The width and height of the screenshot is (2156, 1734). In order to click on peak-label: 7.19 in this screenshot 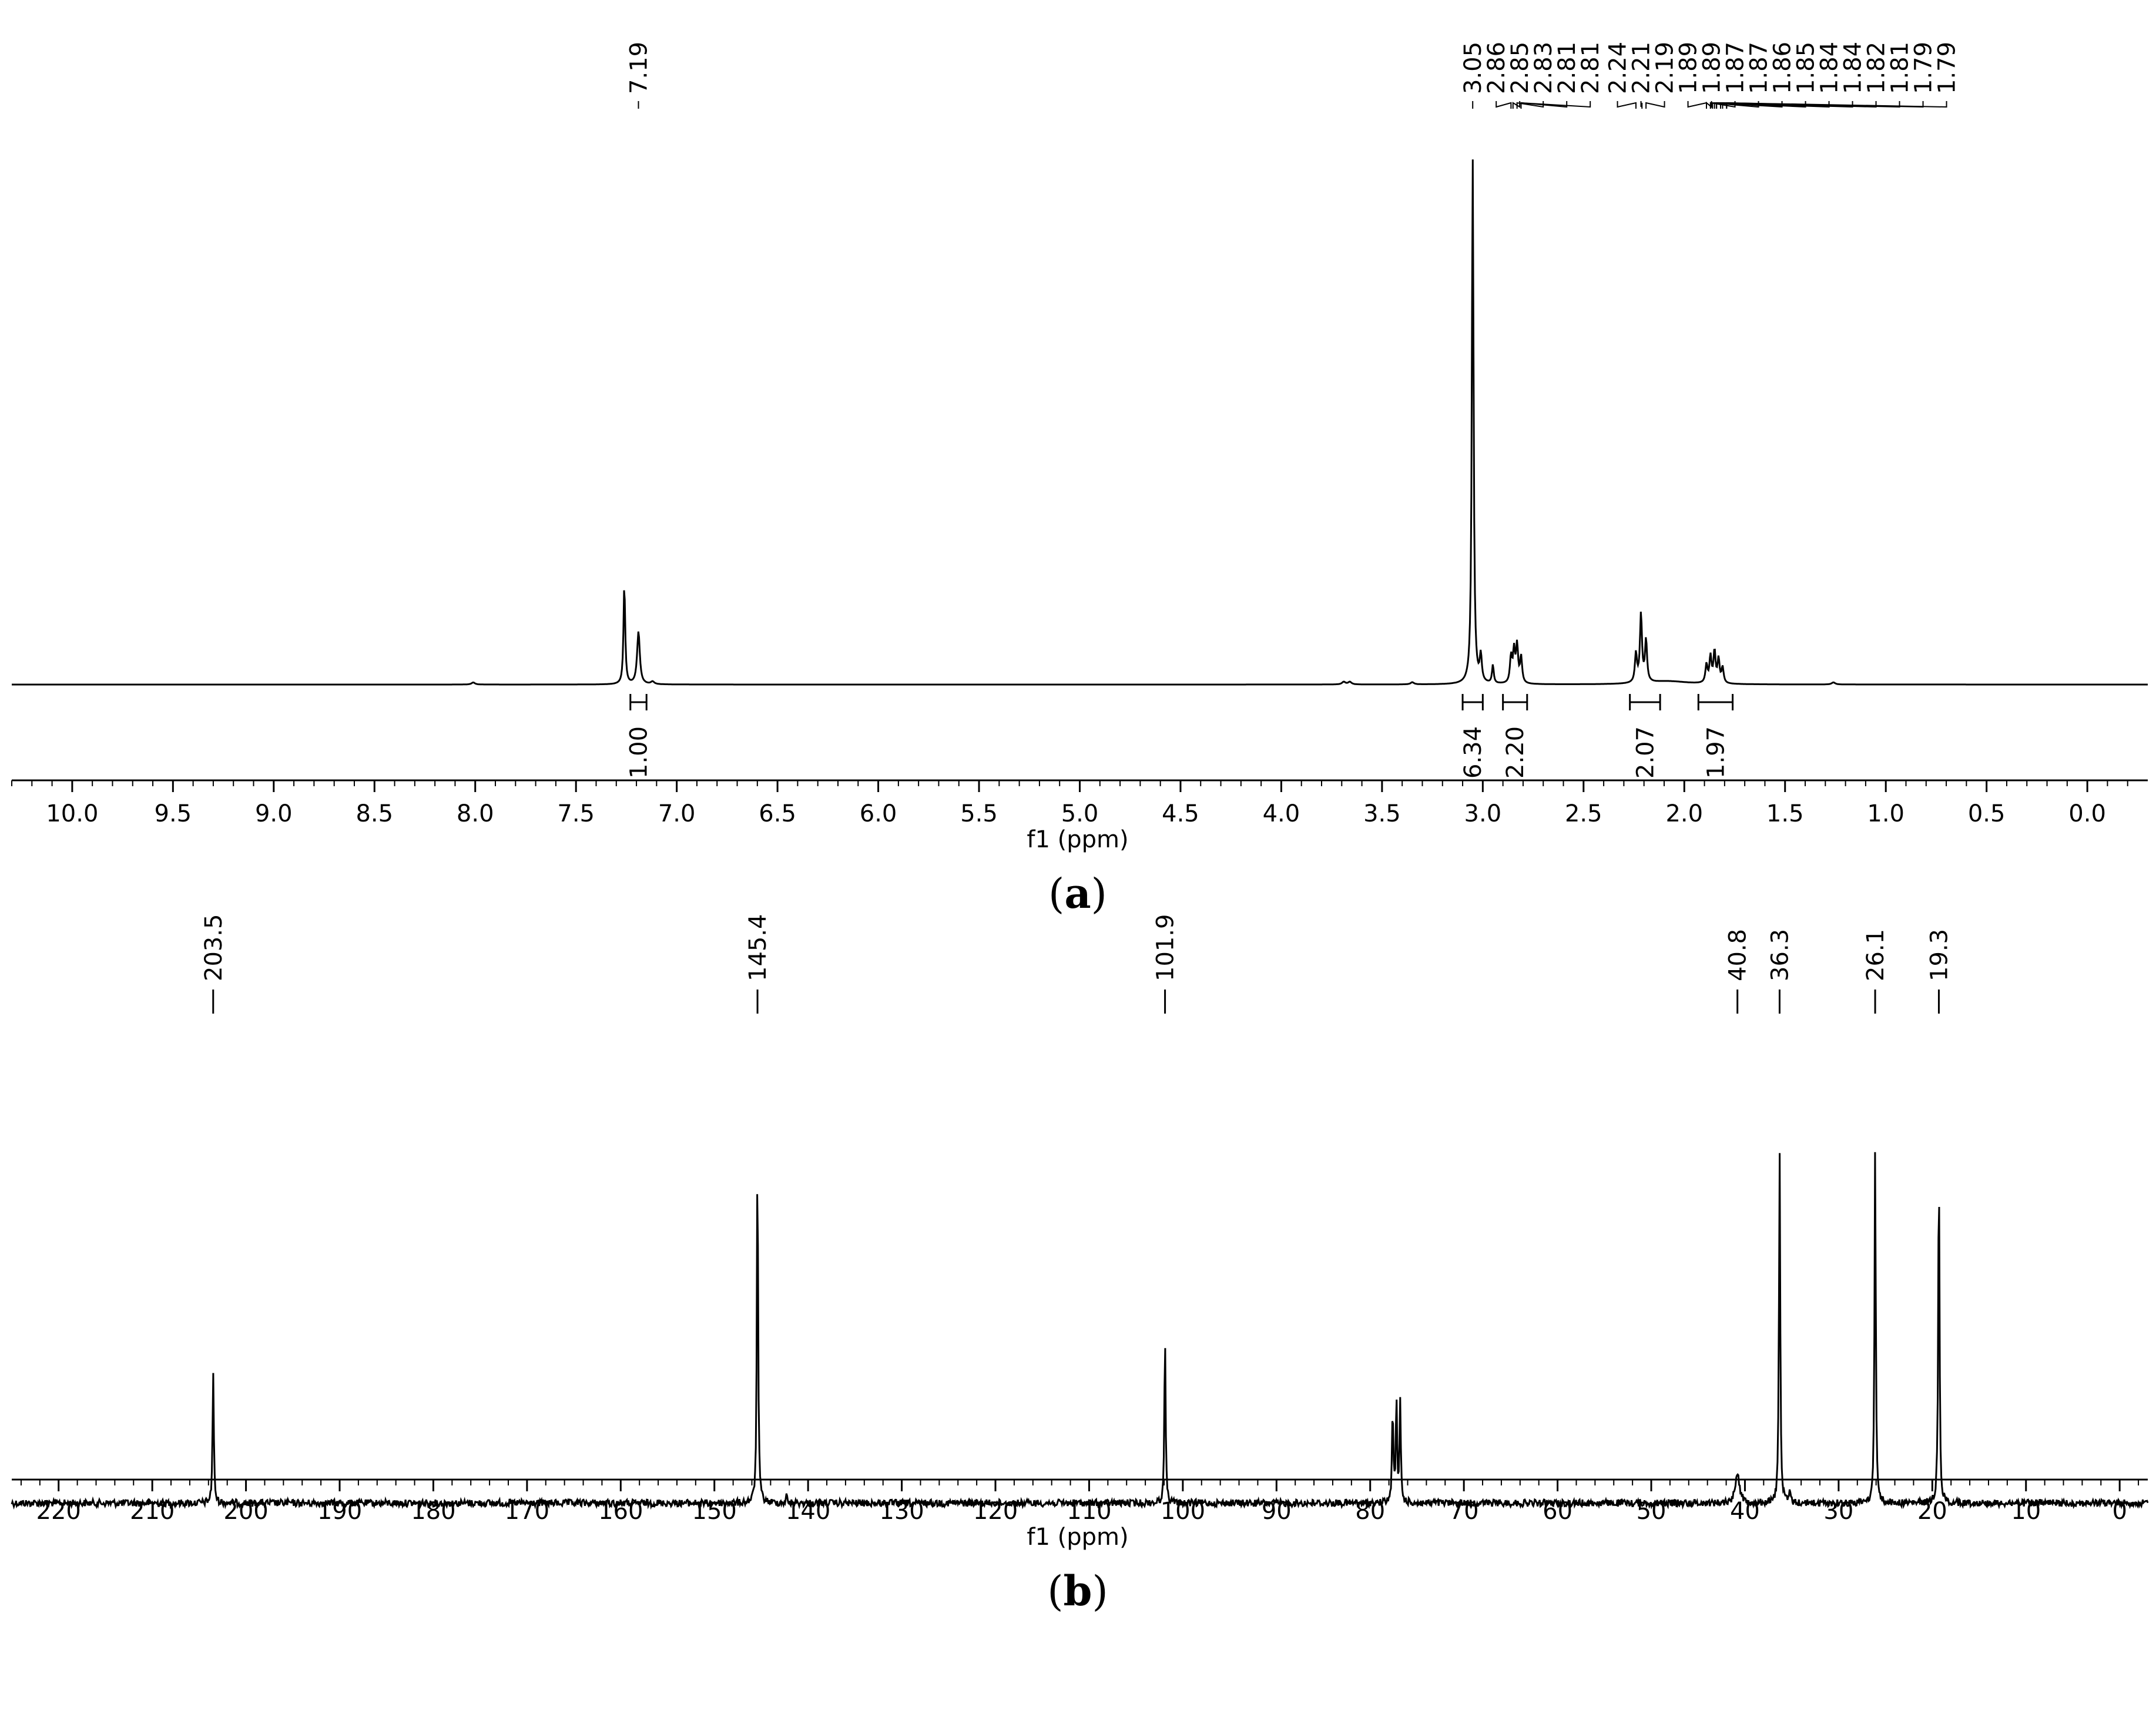, I will do `click(638, 75)`.